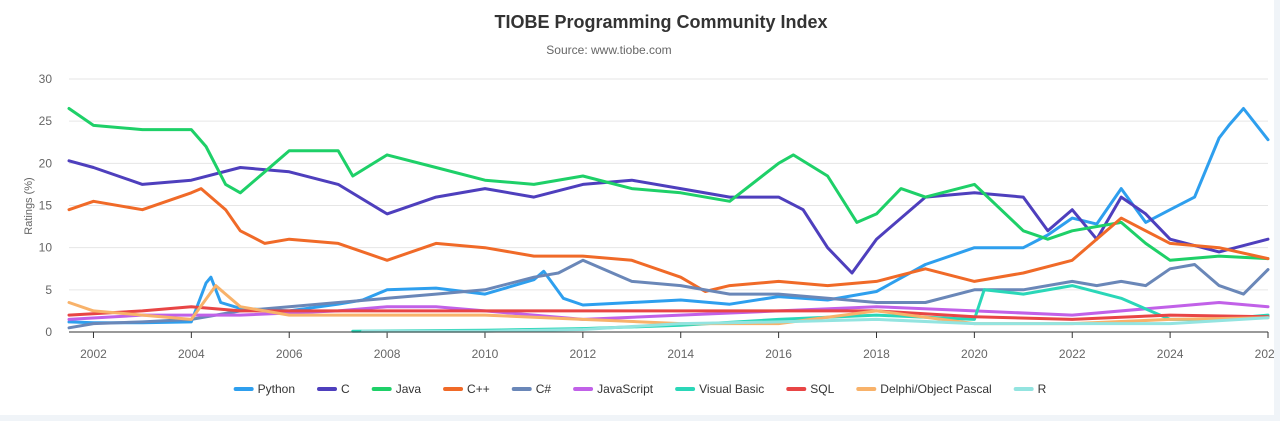 The image size is (1280, 421). What do you see at coordinates (48, 290) in the screenshot?
I see `y-tick-label: 5` at bounding box center [48, 290].